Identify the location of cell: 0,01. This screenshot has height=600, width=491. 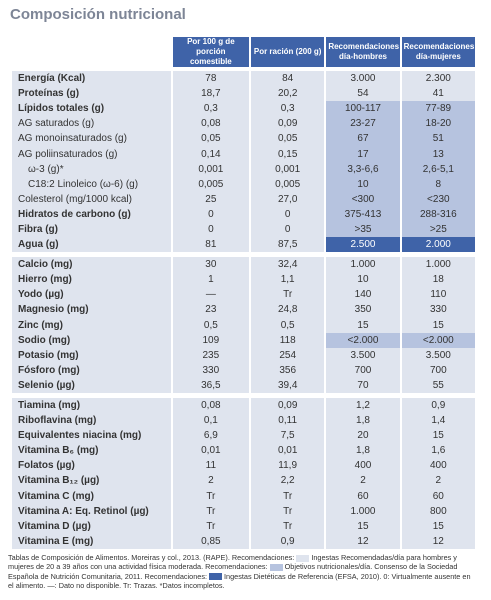
(288, 451).